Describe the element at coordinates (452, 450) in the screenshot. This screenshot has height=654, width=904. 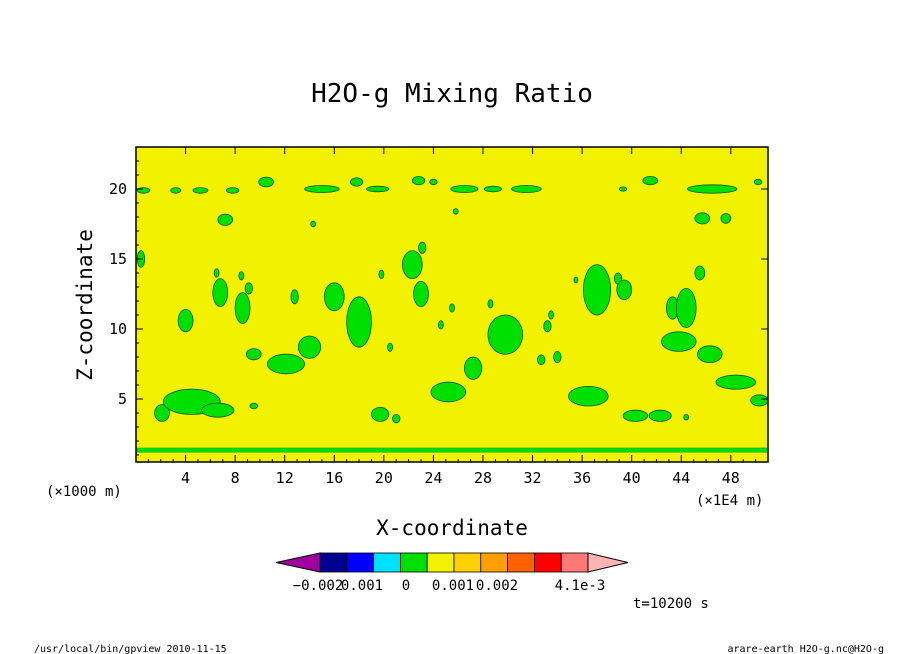
I see `contour-band` at that location.